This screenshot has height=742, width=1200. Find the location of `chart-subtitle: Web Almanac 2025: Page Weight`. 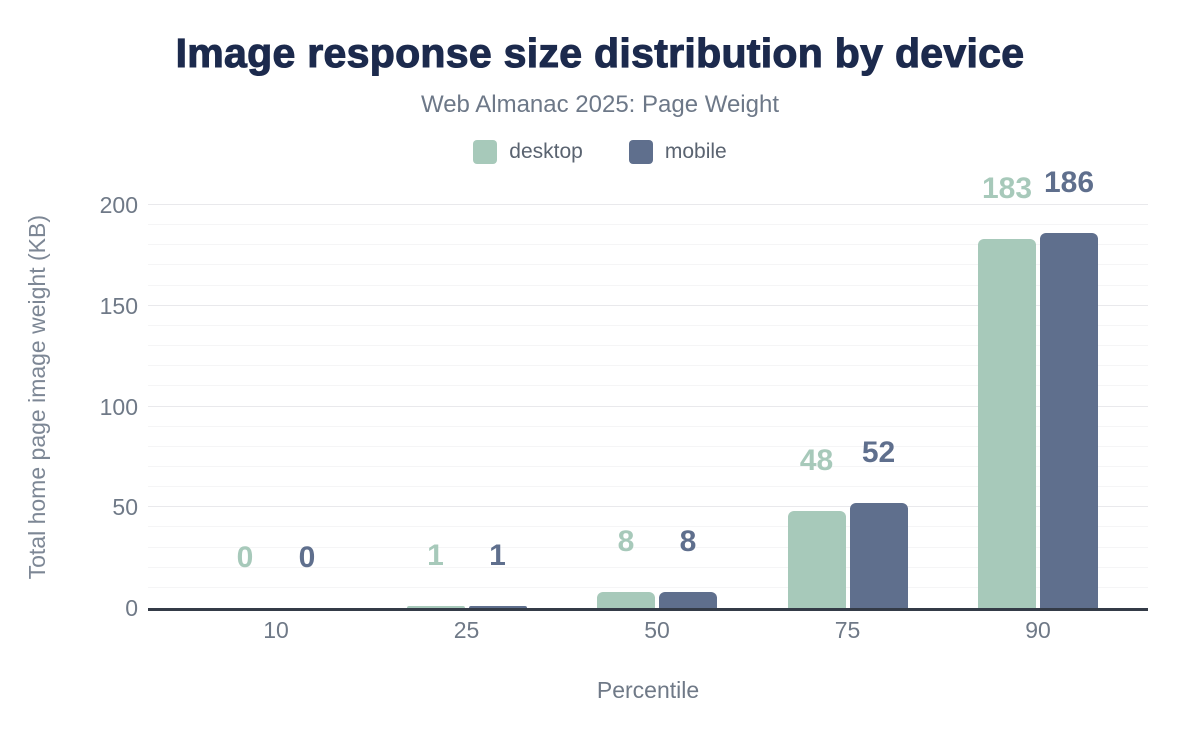

chart-subtitle: Web Almanac 2025: Page Weight is located at coordinates (599, 104).